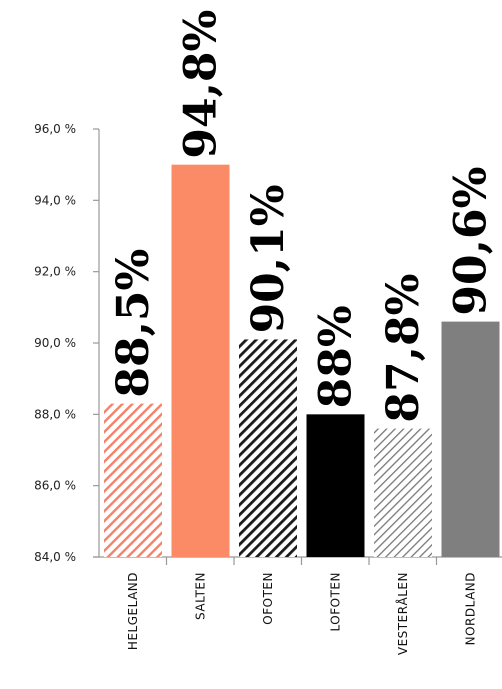  Describe the element at coordinates (403, 348) in the screenshot. I see `data-label: 87,8%` at that location.